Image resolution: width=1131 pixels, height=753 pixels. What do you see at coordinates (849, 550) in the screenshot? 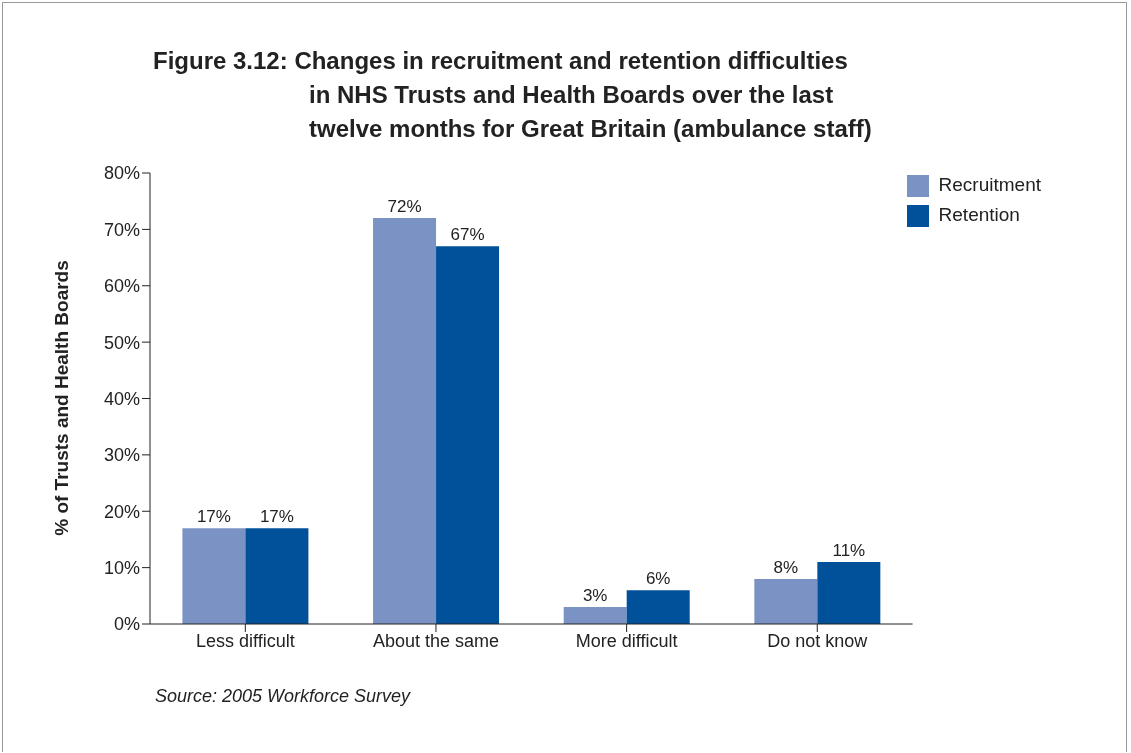
I see `data-label: 11%` at bounding box center [849, 550].